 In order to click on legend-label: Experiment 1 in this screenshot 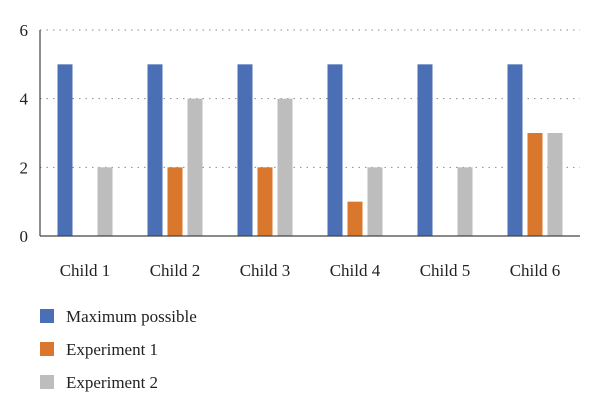, I will do `click(112, 349)`.